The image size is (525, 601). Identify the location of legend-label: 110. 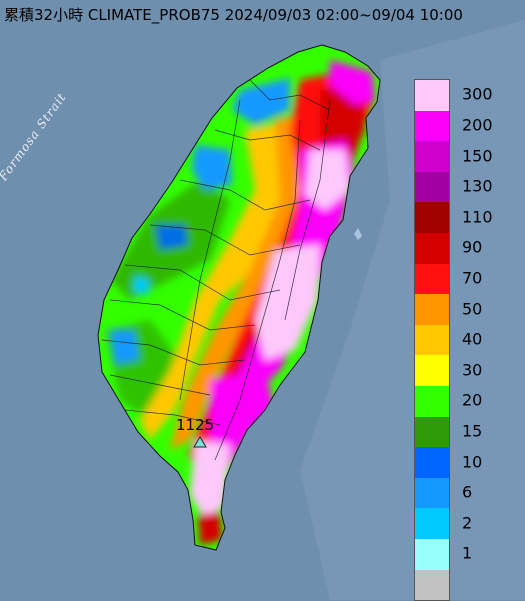
(477, 217).